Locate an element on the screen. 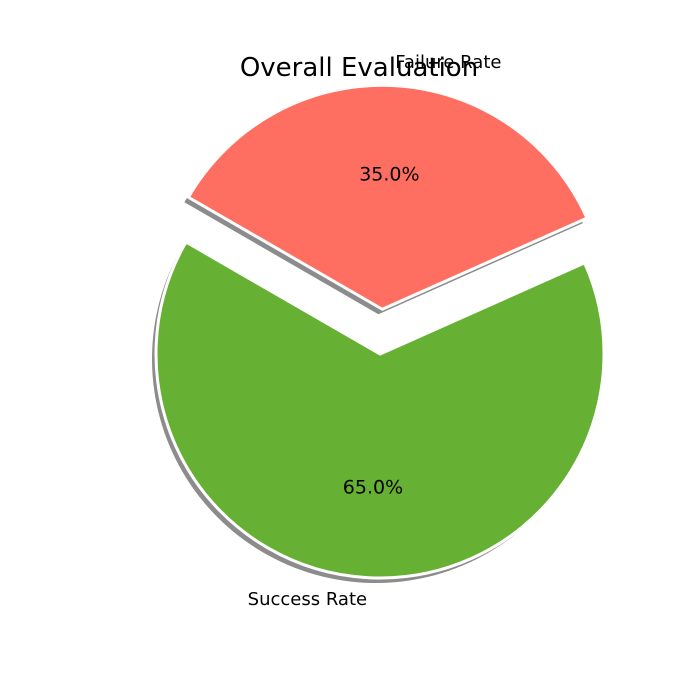 This screenshot has width=700, height=700. slice-label-failure-rate: Failure Rate is located at coordinates (448, 62).